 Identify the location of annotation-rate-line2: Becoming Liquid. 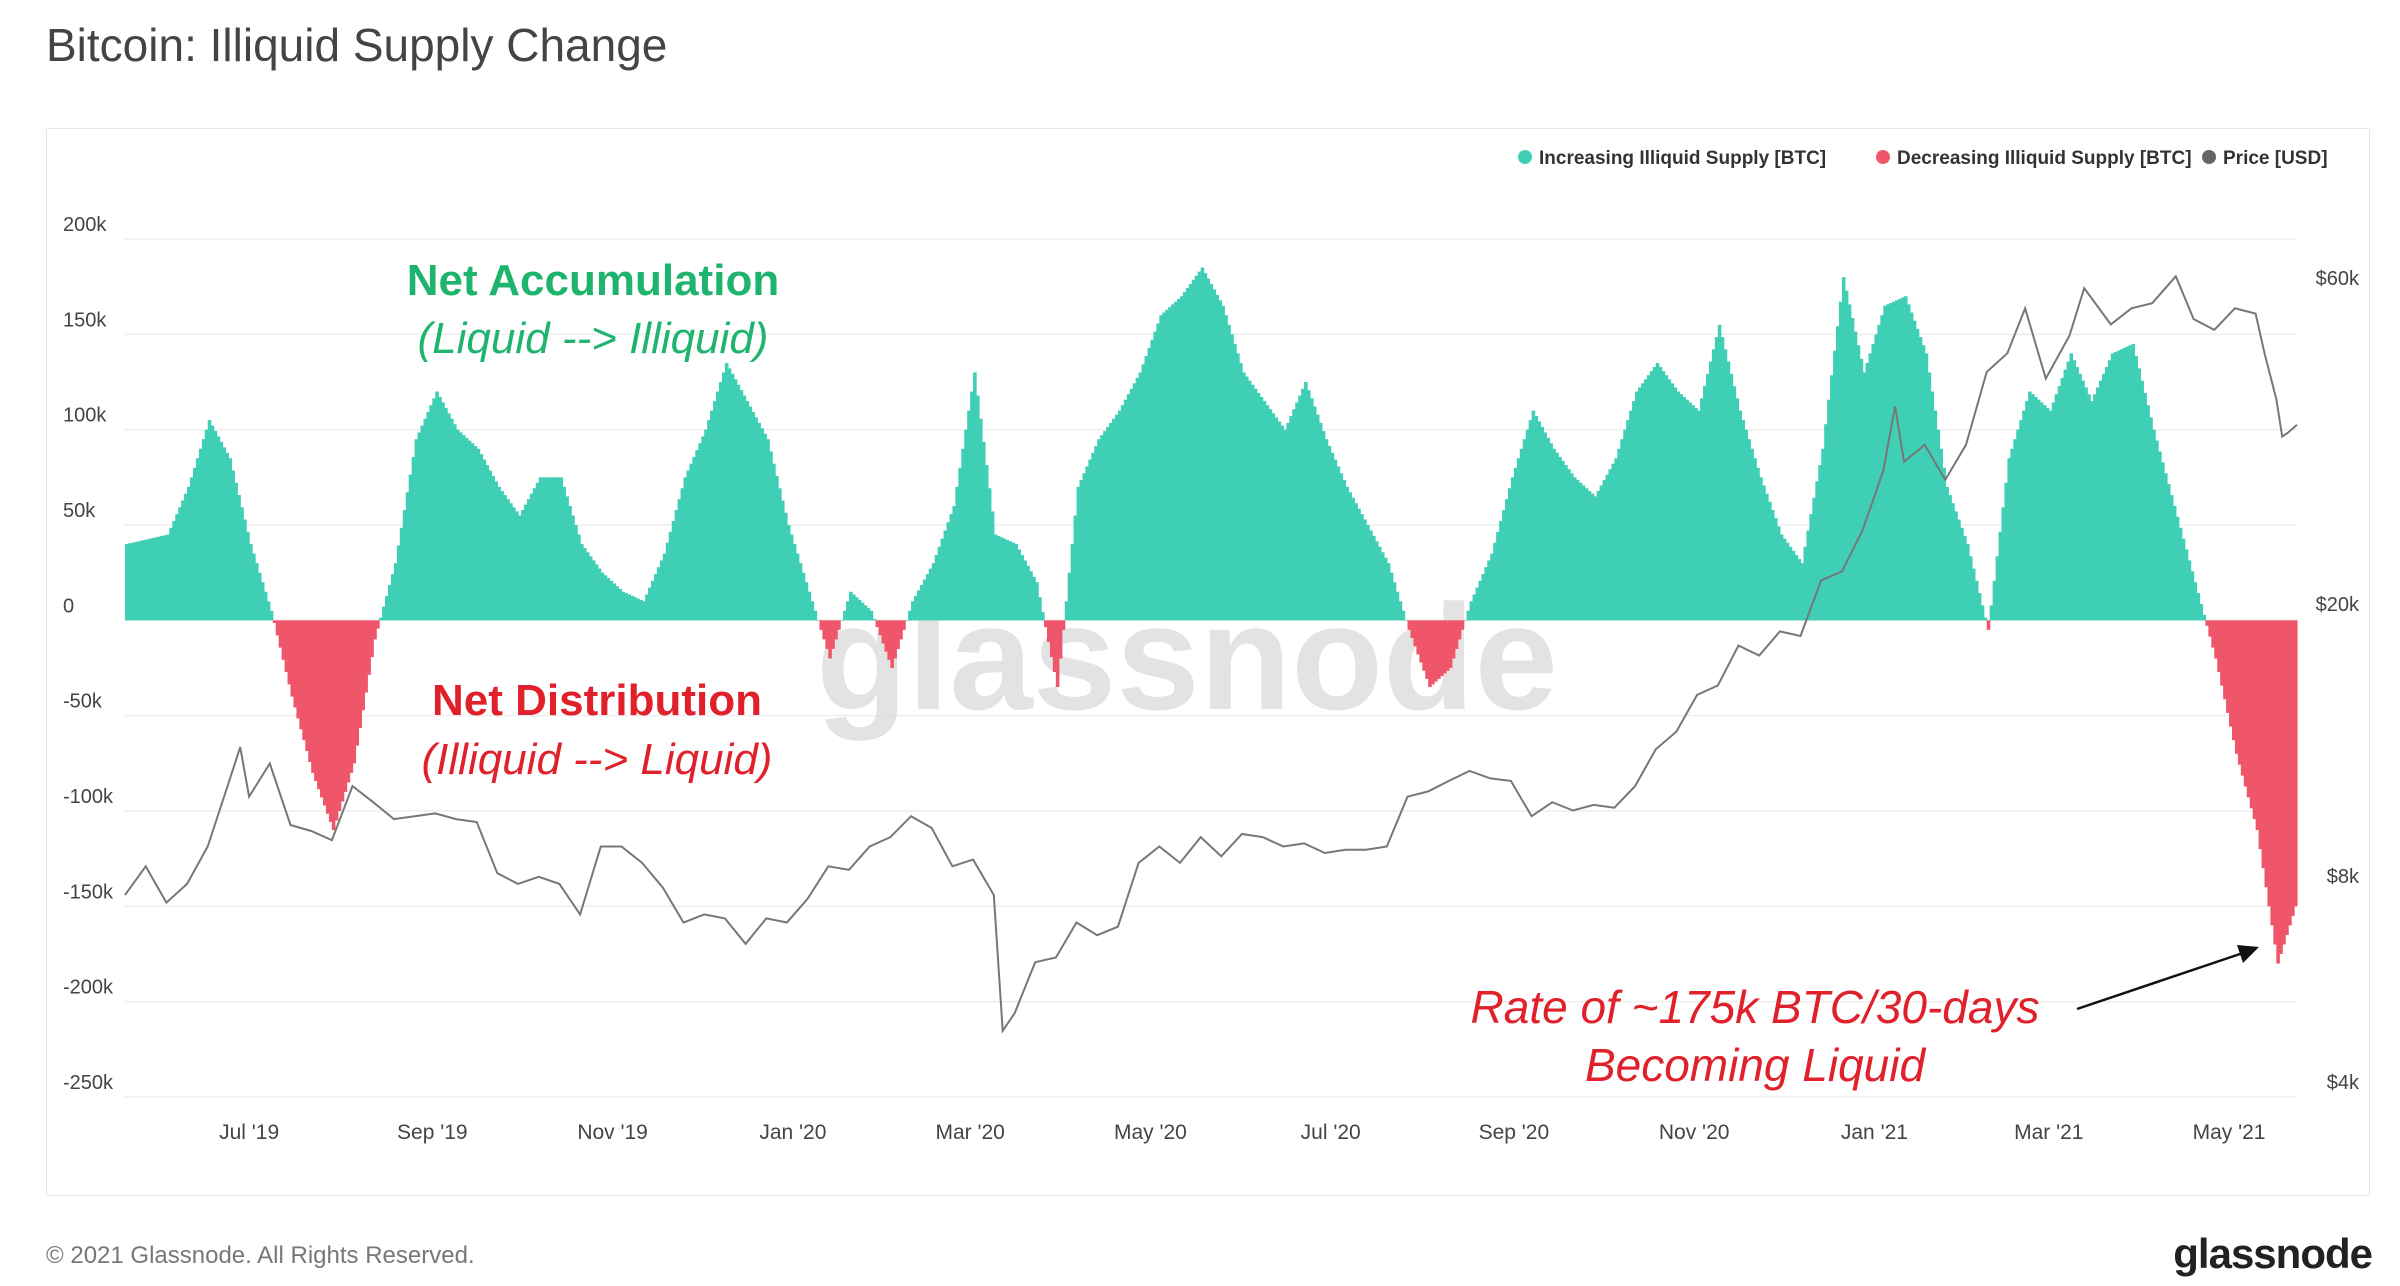
(1756, 1065).